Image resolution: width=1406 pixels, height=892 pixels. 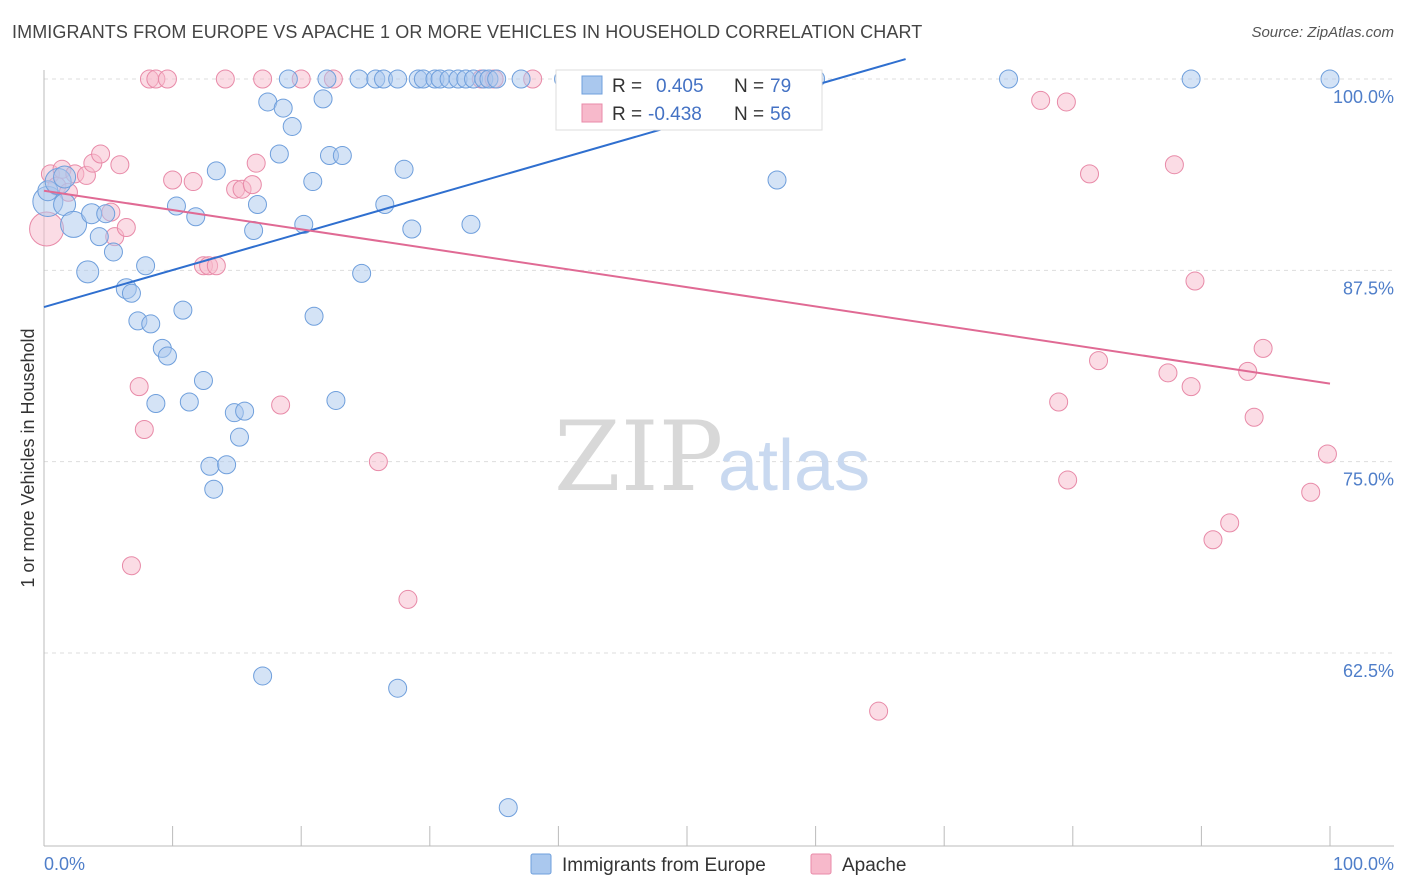 I want to click on y-tick-label-1: 87.5%, so click(x=1368, y=288).